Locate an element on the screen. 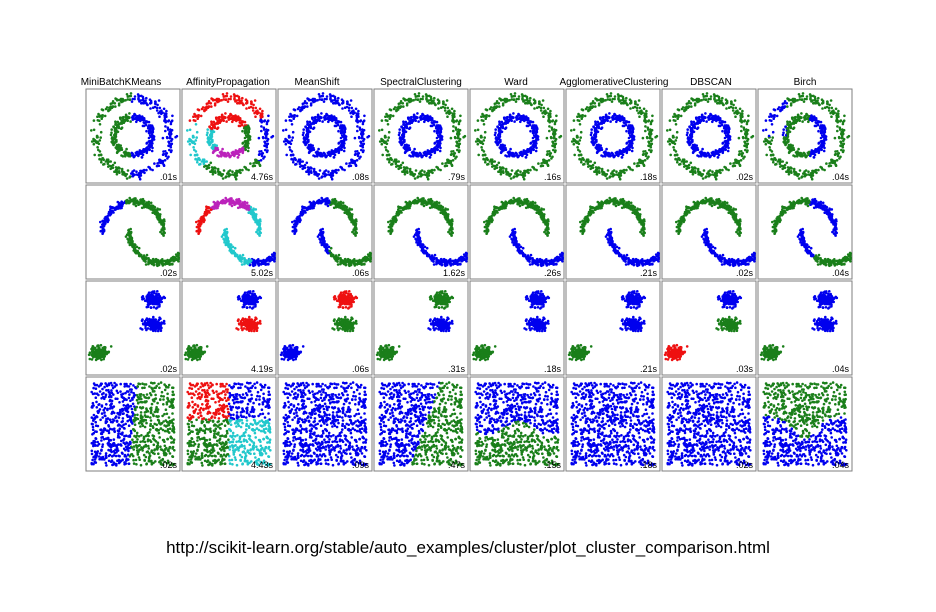 Image resolution: width=936 pixels, height=612 pixels. runtime-label: .18s is located at coordinates (649, 177).